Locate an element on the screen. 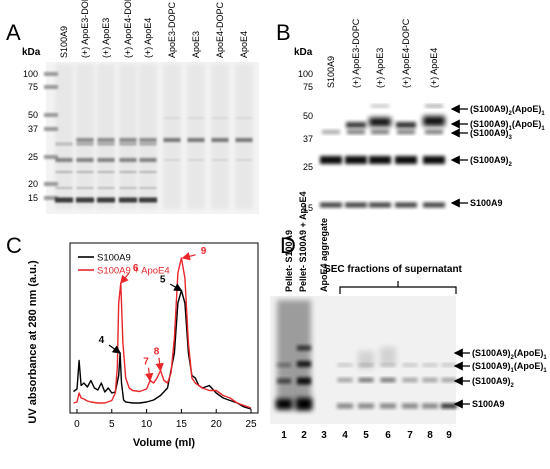 The height and width of the screenshot is (469, 550). chart-x-tick-label: 15 is located at coordinates (182, 424).